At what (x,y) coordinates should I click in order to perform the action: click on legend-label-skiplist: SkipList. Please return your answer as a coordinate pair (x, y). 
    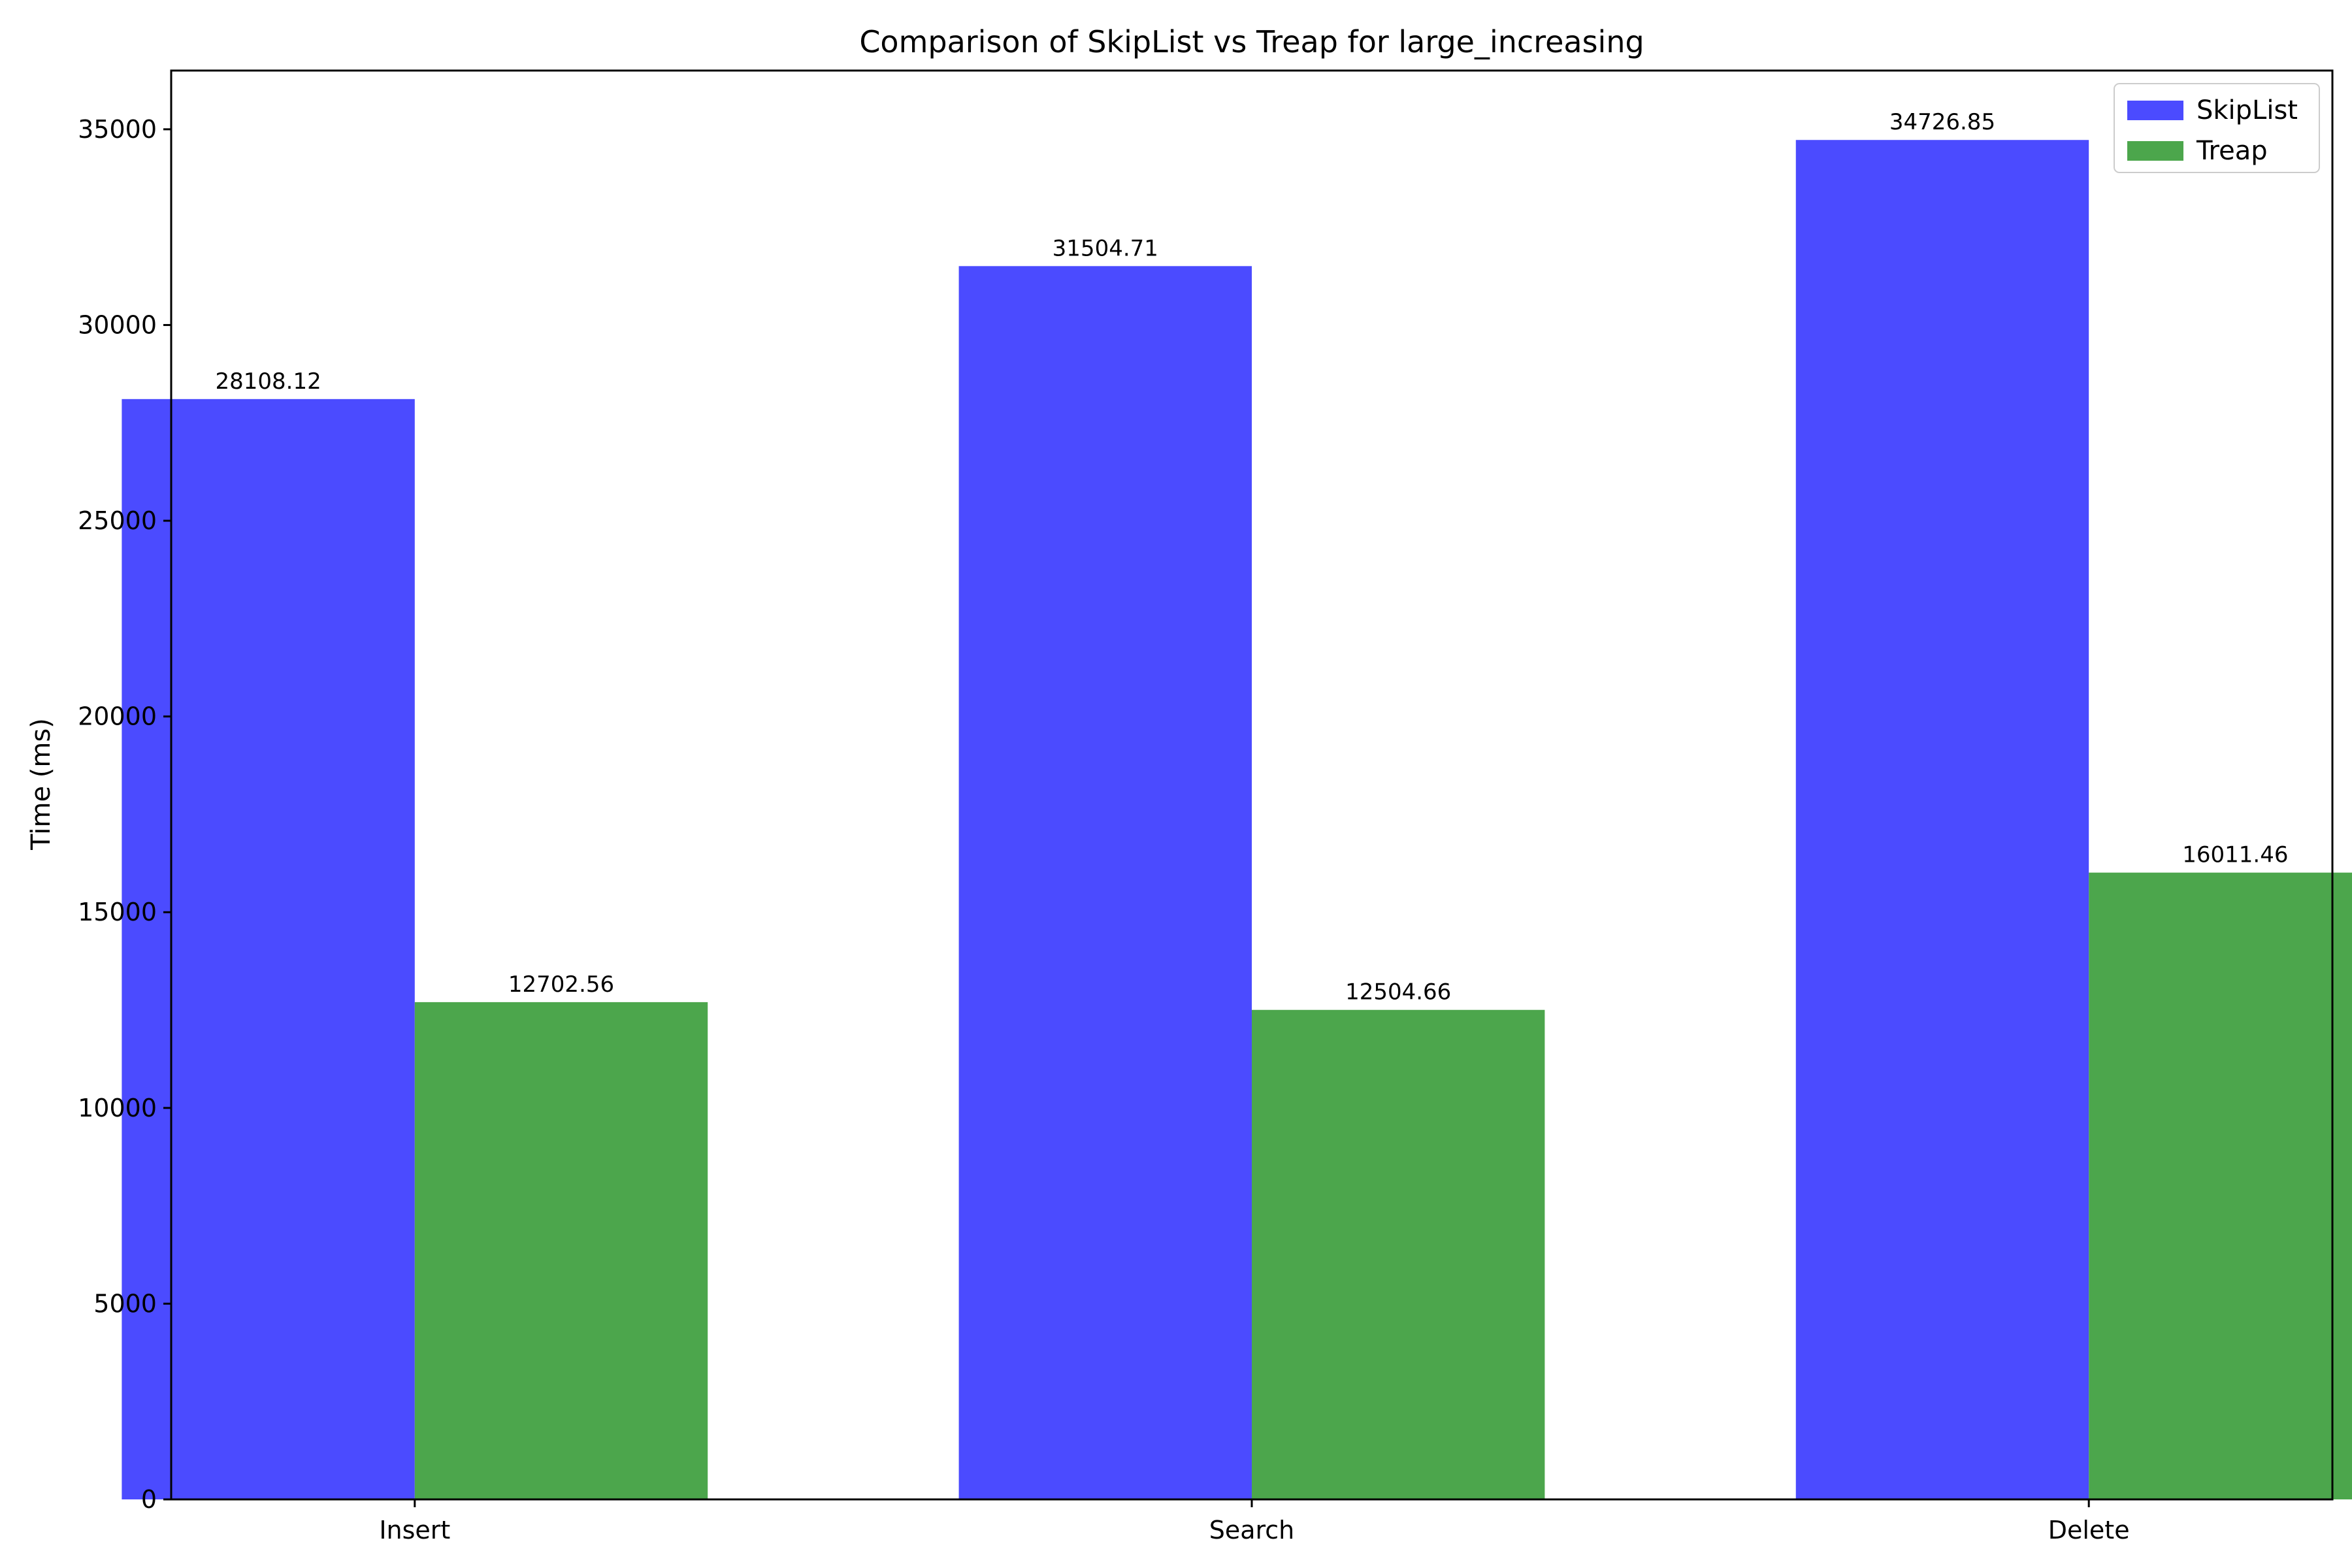
    Looking at the image, I should click on (2247, 110).